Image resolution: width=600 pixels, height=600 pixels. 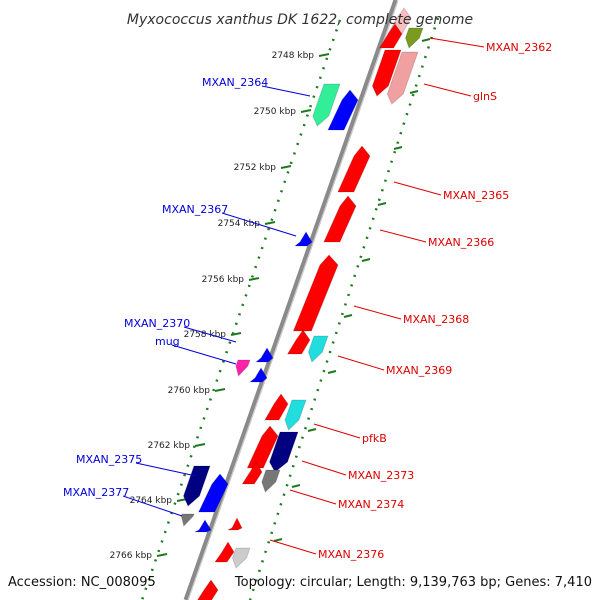 What do you see at coordinates (371, 504) in the screenshot?
I see `gene-label: MXAN_2374` at bounding box center [371, 504].